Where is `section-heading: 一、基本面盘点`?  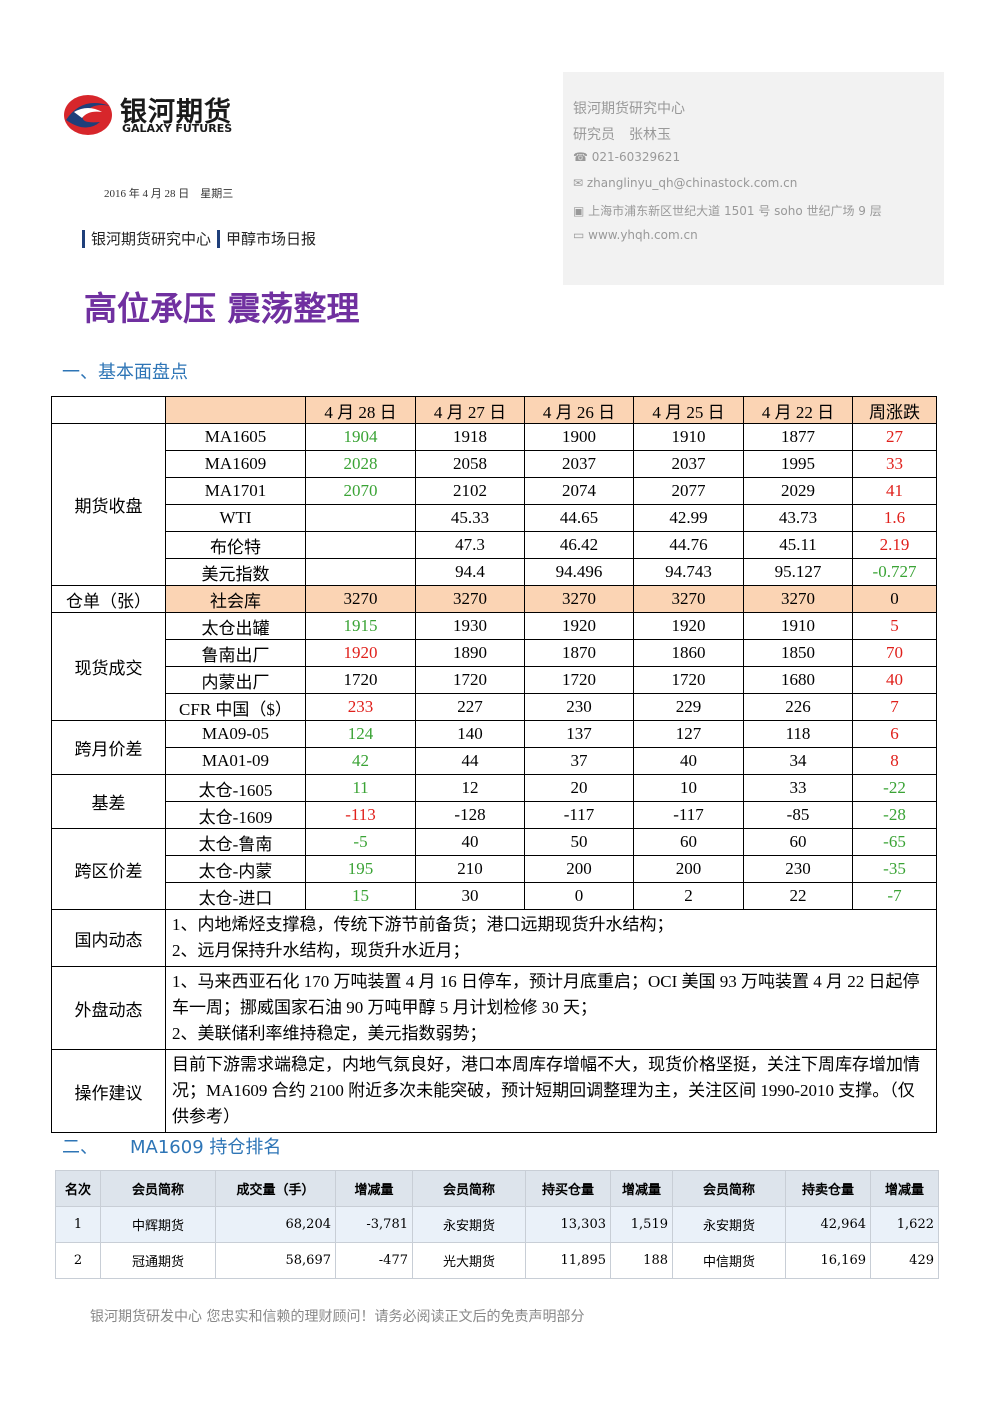
section-heading: 一、基本面盘点 is located at coordinates (125, 372).